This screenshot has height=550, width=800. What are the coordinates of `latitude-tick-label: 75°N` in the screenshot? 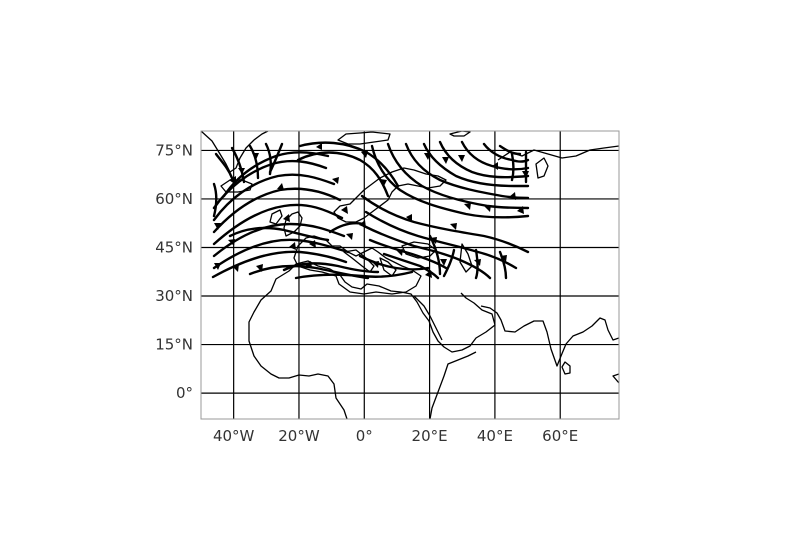 It's located at (174, 150).